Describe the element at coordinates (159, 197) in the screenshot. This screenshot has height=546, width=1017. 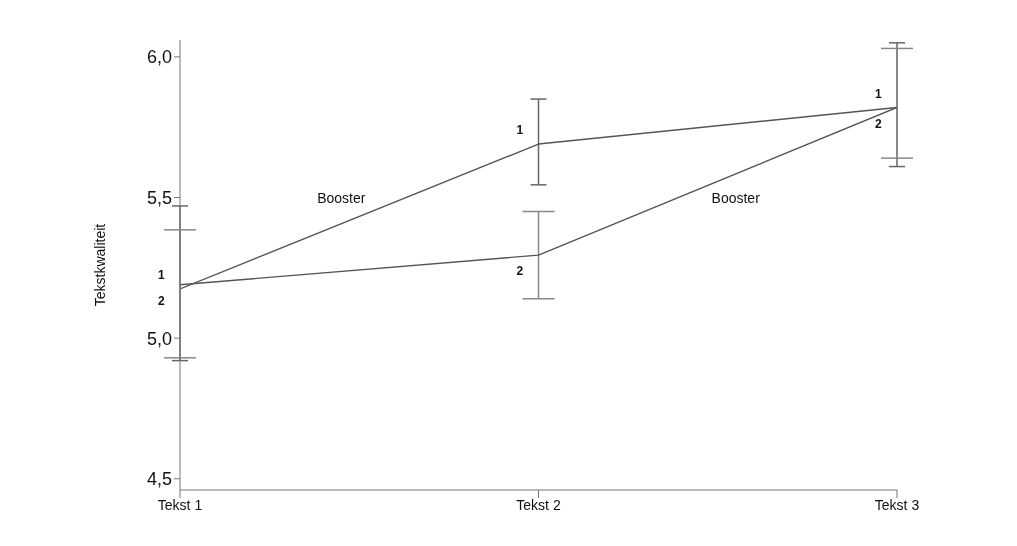
I see `y-tick-label: 5,5` at that location.